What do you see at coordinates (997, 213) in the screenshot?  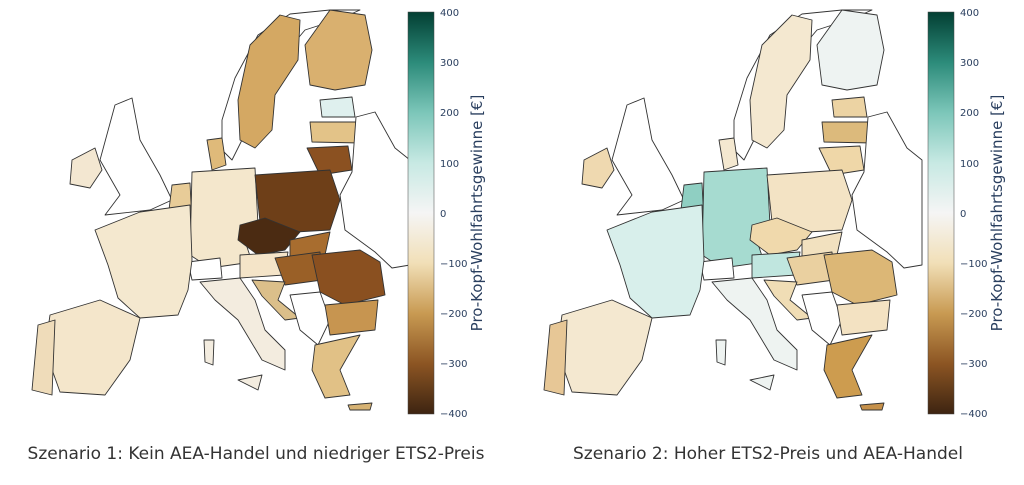 I see `colorbar-title-2: Pro-Kopf-Wohlfahrtsgewinne [€]` at bounding box center [997, 213].